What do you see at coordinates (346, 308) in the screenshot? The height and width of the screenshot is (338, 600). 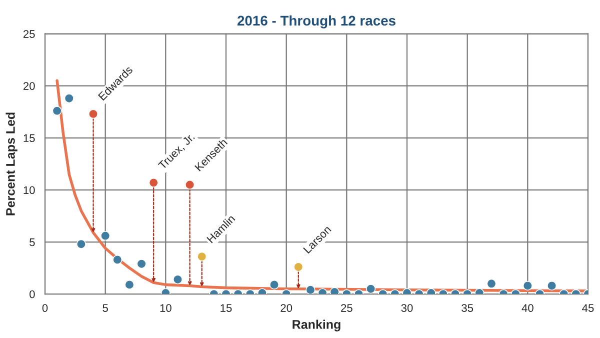 I see `x-tick-label: 25` at bounding box center [346, 308].